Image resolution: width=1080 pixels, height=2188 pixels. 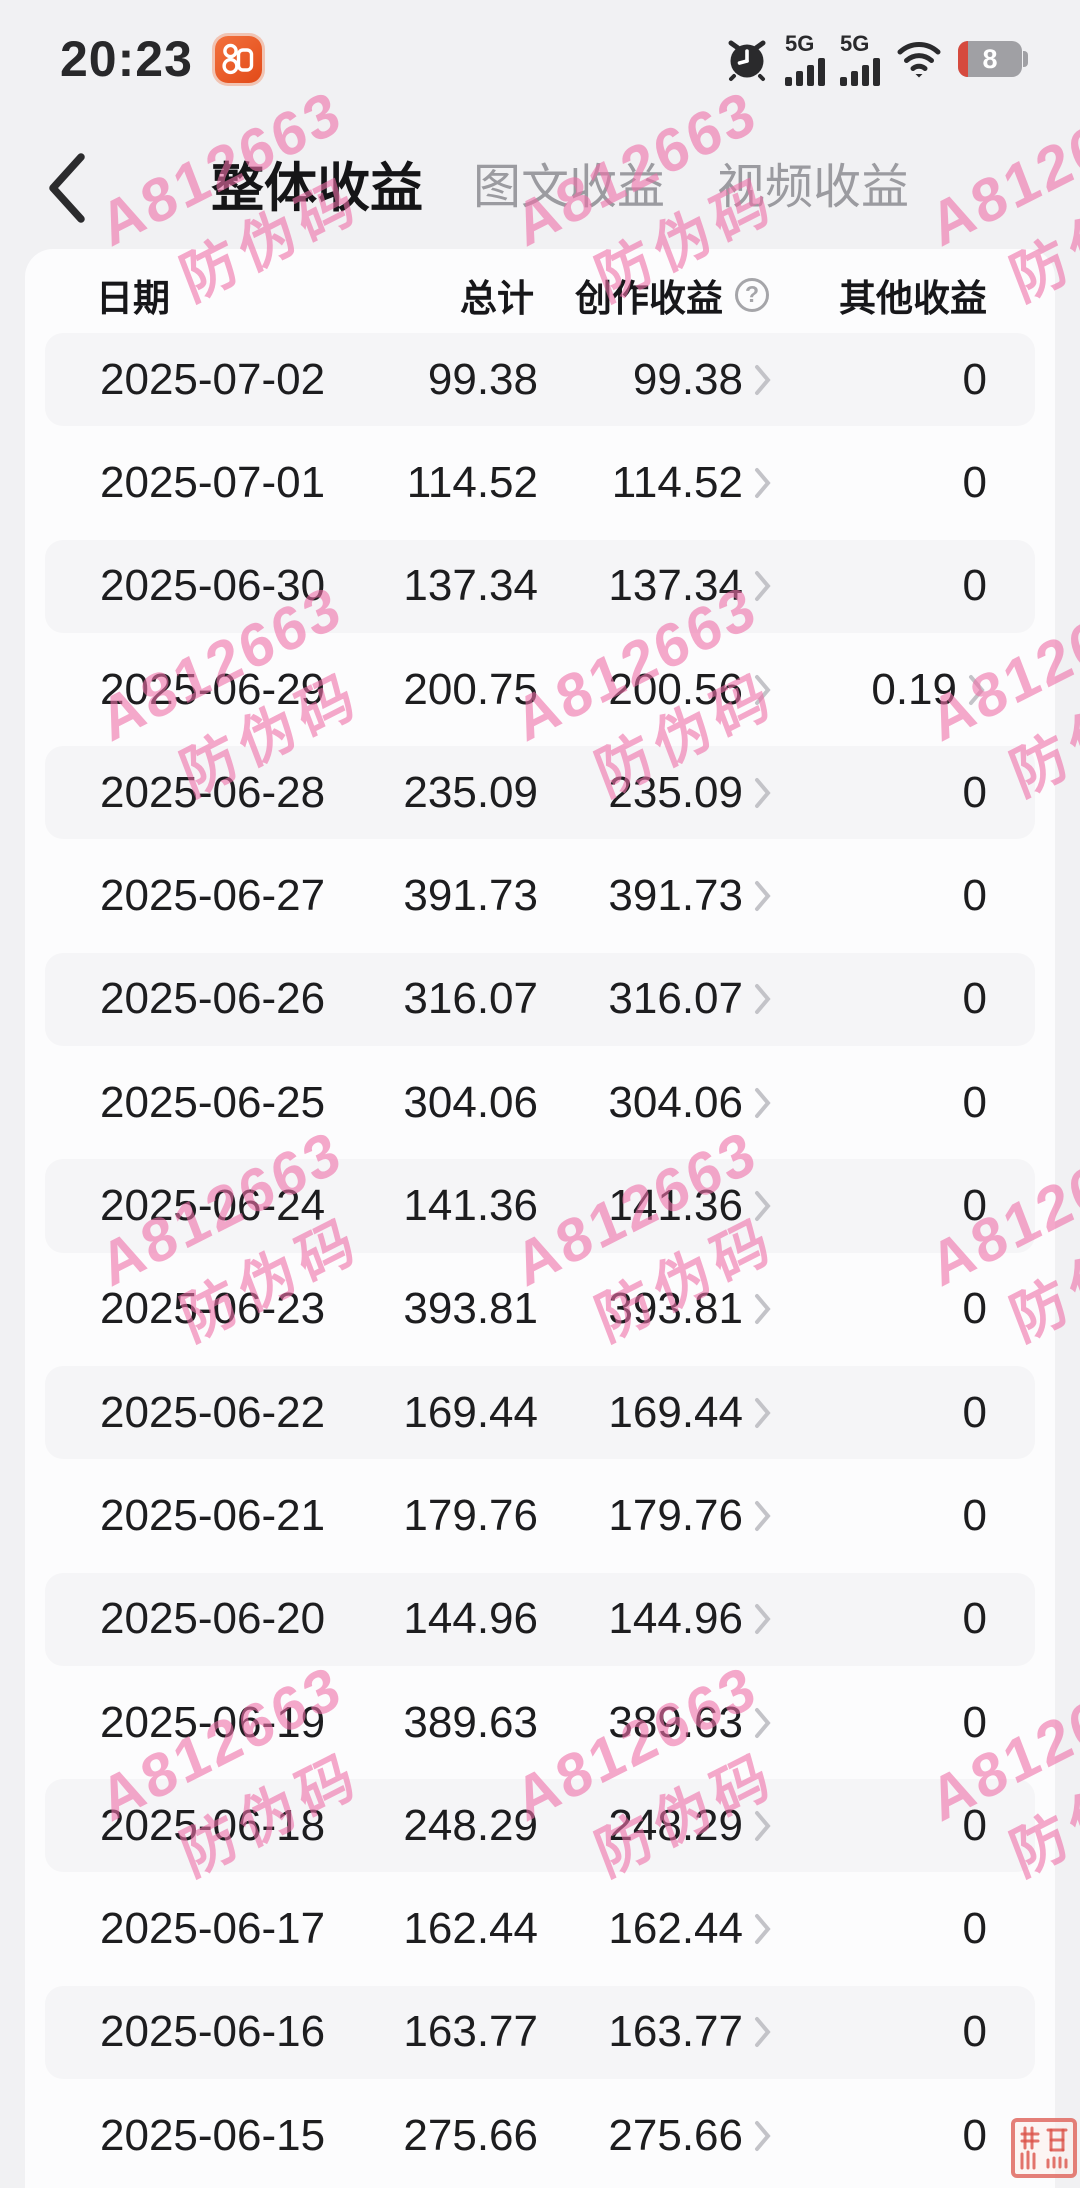 What do you see at coordinates (914, 689) in the screenshot?
I see `row-other-value: 0.19` at bounding box center [914, 689].